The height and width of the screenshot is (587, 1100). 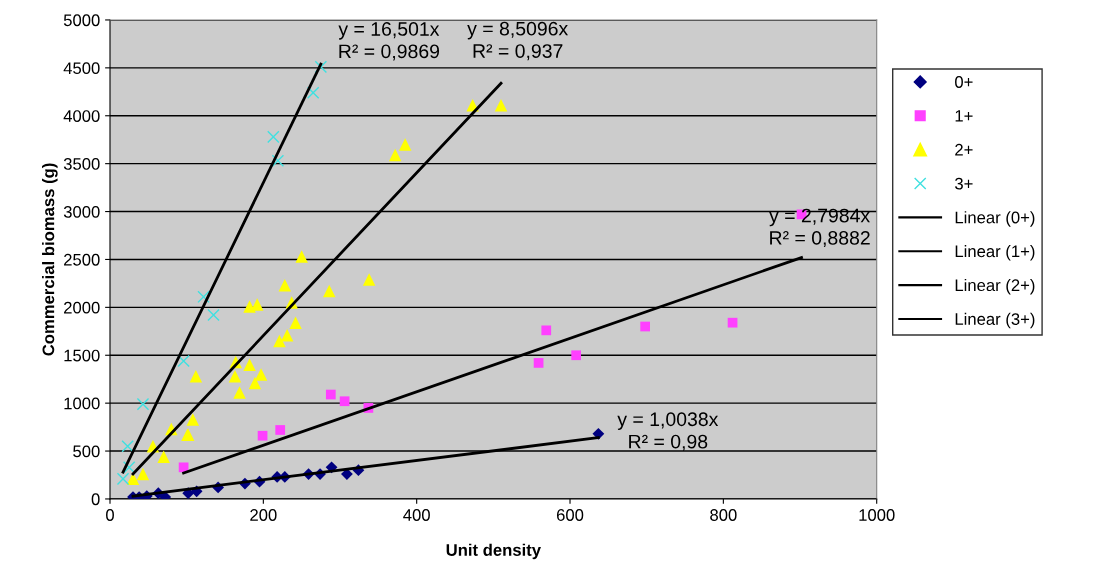 I want to click on x-tick-label: 0, so click(x=110, y=515).